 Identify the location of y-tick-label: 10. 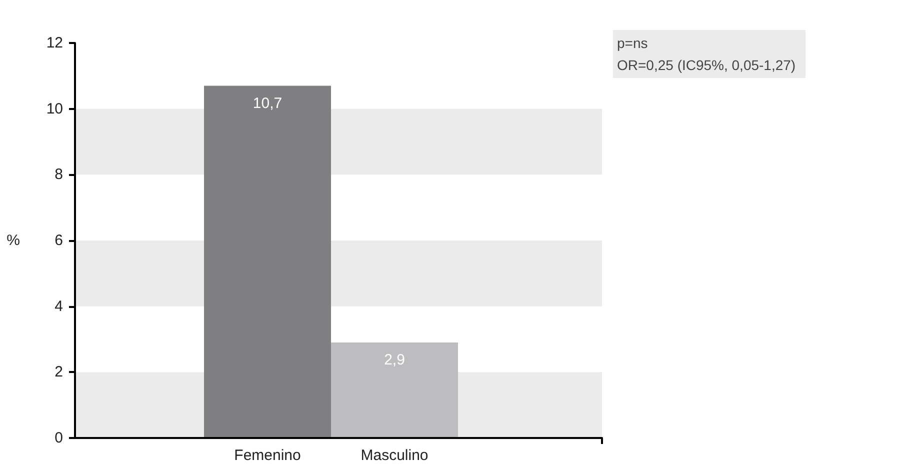
(54, 109).